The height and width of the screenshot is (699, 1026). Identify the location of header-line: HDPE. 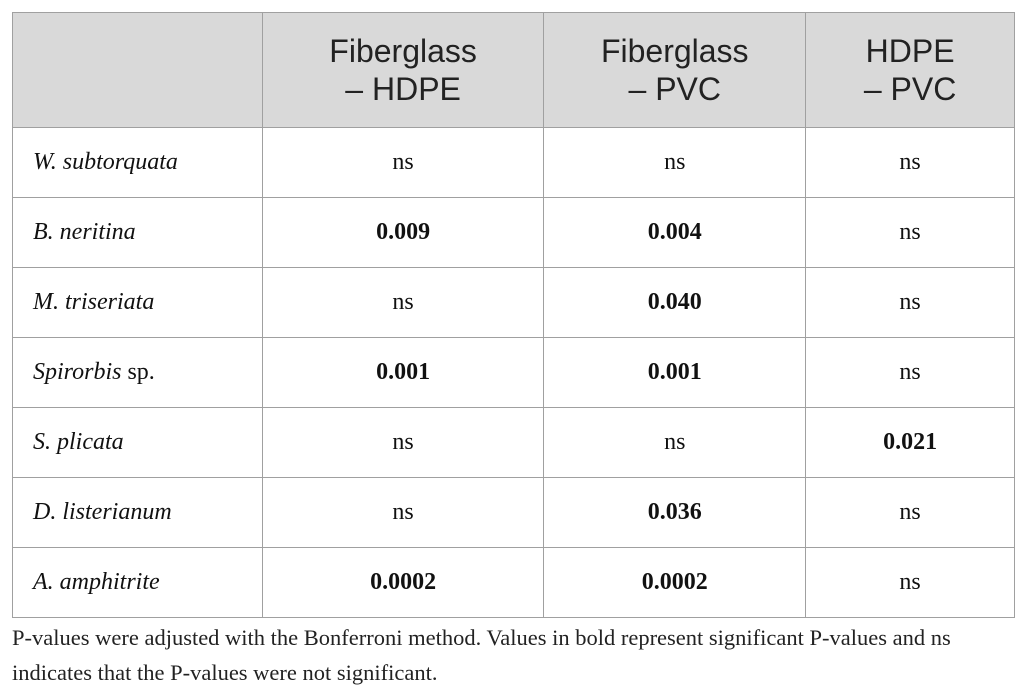
(910, 51).